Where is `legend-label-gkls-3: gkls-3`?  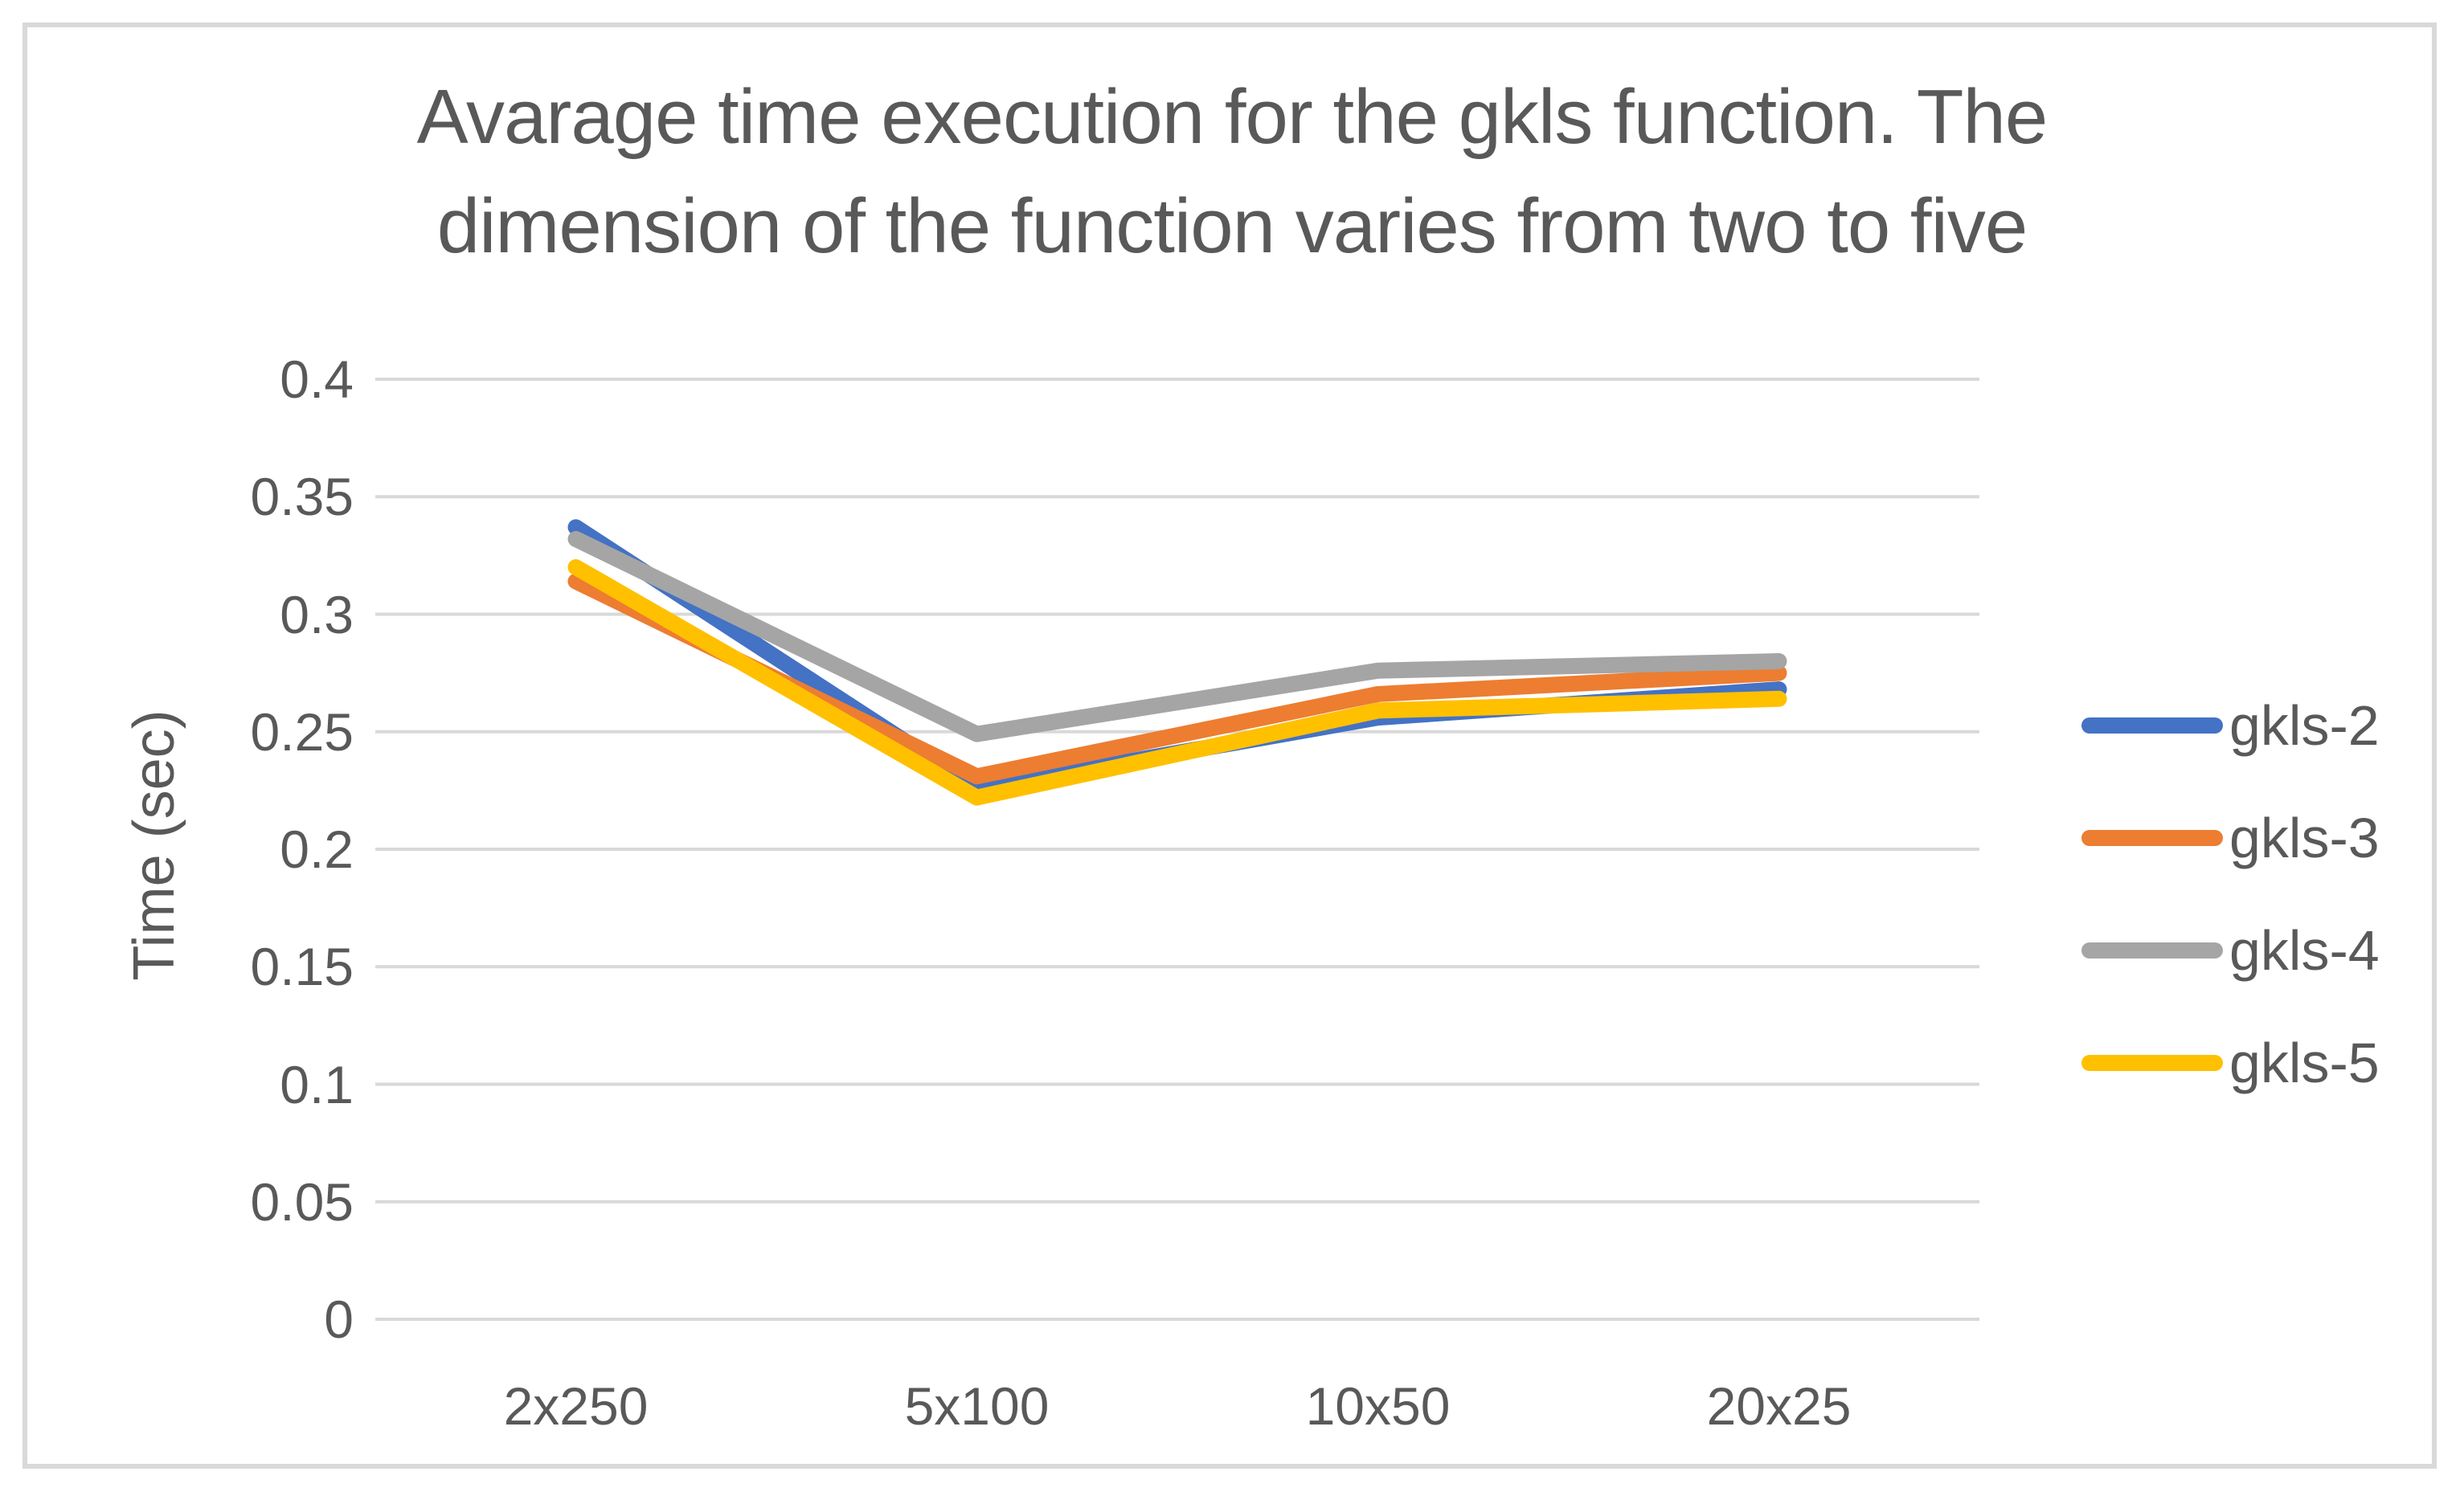 legend-label-gkls-3: gkls-3 is located at coordinates (2304, 838).